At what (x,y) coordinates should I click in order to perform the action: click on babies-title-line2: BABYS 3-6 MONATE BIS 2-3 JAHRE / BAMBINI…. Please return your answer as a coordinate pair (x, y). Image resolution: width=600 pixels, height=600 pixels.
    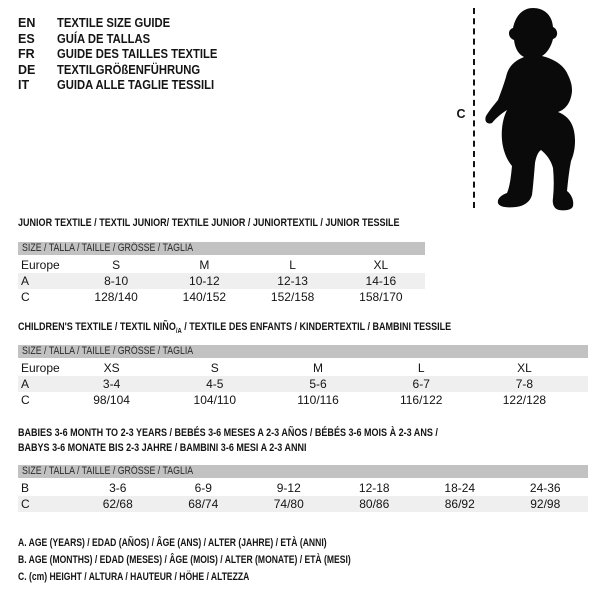
    Looking at the image, I should click on (162, 448).